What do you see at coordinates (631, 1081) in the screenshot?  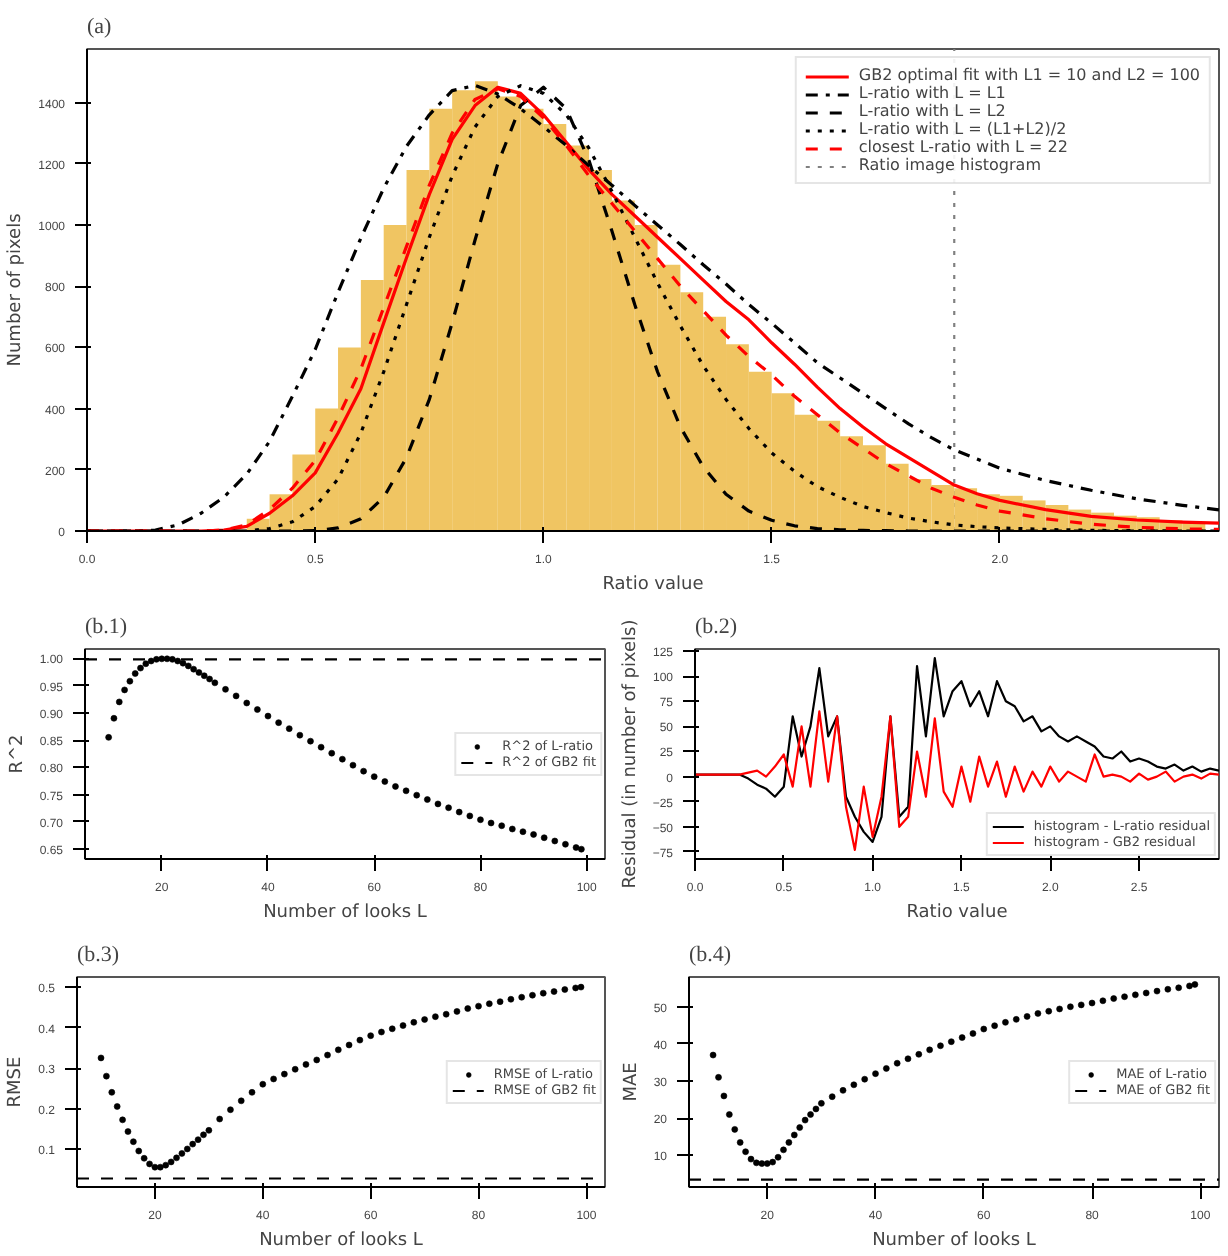 I see `y-axis-title: MAE` at bounding box center [631, 1081].